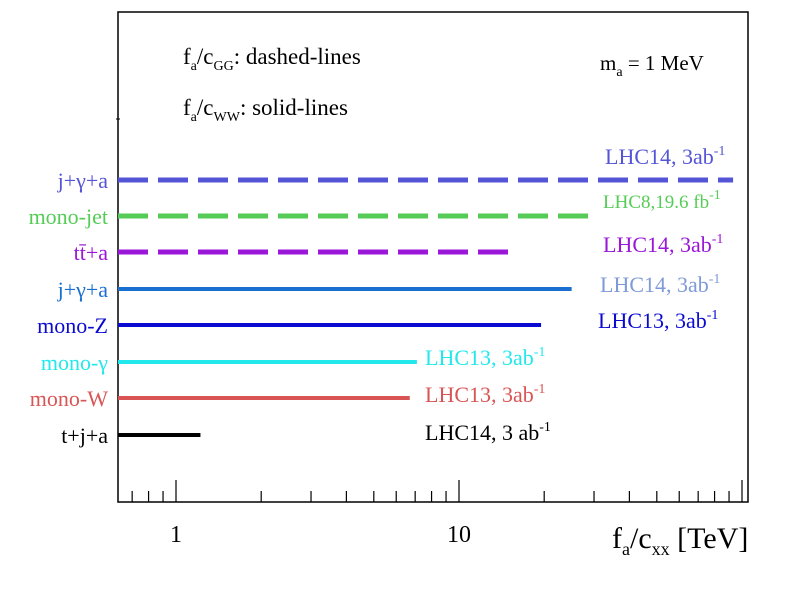  I want to click on x-axis-tick-labels: 1 10, so click(320, 535).